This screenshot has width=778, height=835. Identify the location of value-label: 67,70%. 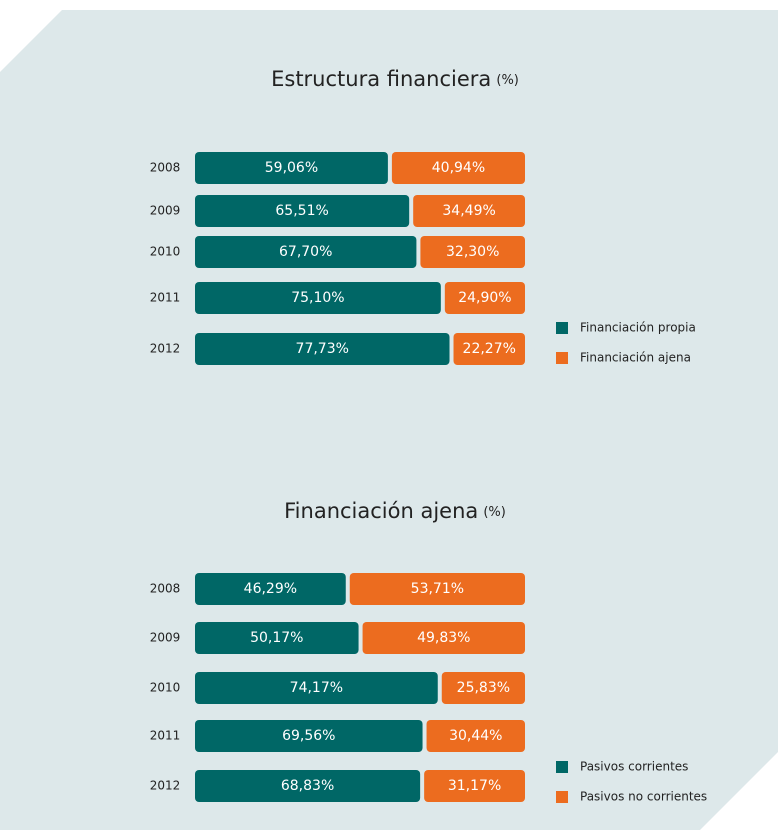
(305, 252).